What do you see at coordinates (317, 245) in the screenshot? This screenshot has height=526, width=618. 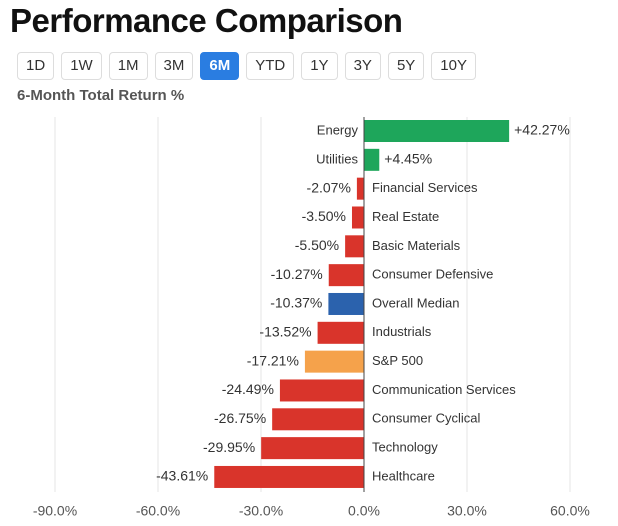 I see `value-label: -5.50%` at bounding box center [317, 245].